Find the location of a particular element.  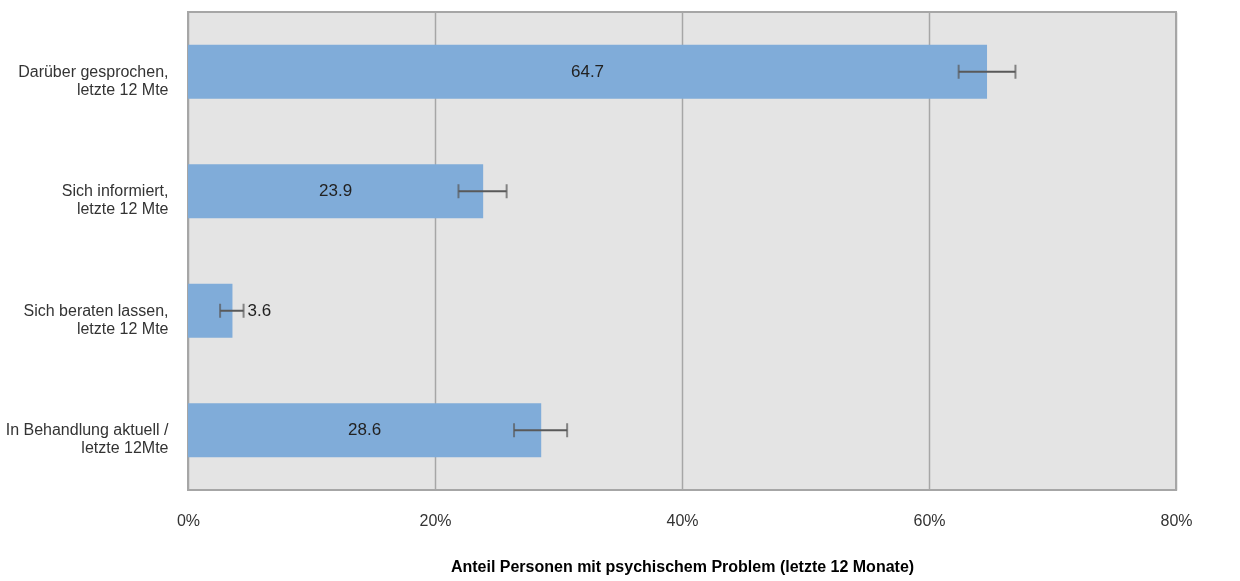

x-tick-label: 0% is located at coordinates (188, 520).